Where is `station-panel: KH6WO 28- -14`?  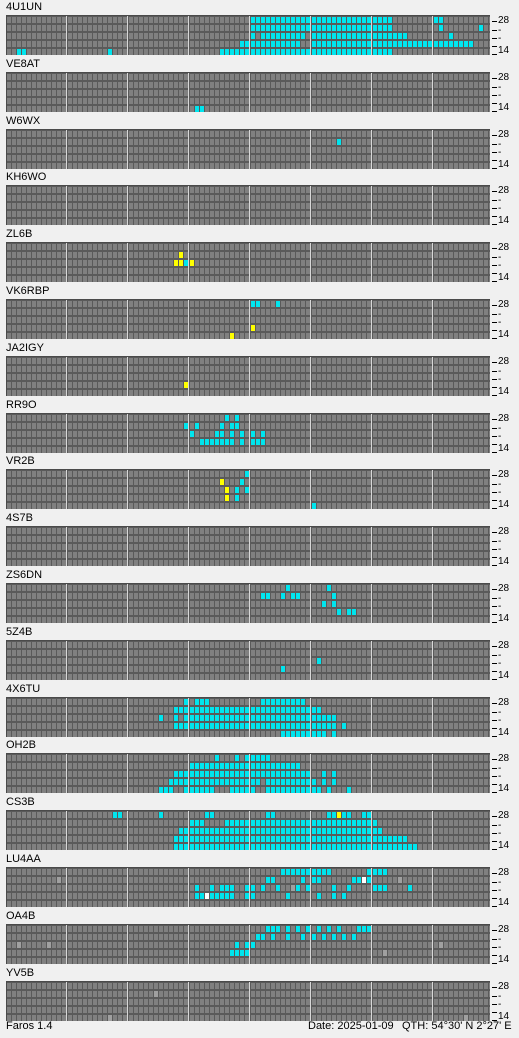 station-panel: KH6WO 28- -14 is located at coordinates (259, 198).